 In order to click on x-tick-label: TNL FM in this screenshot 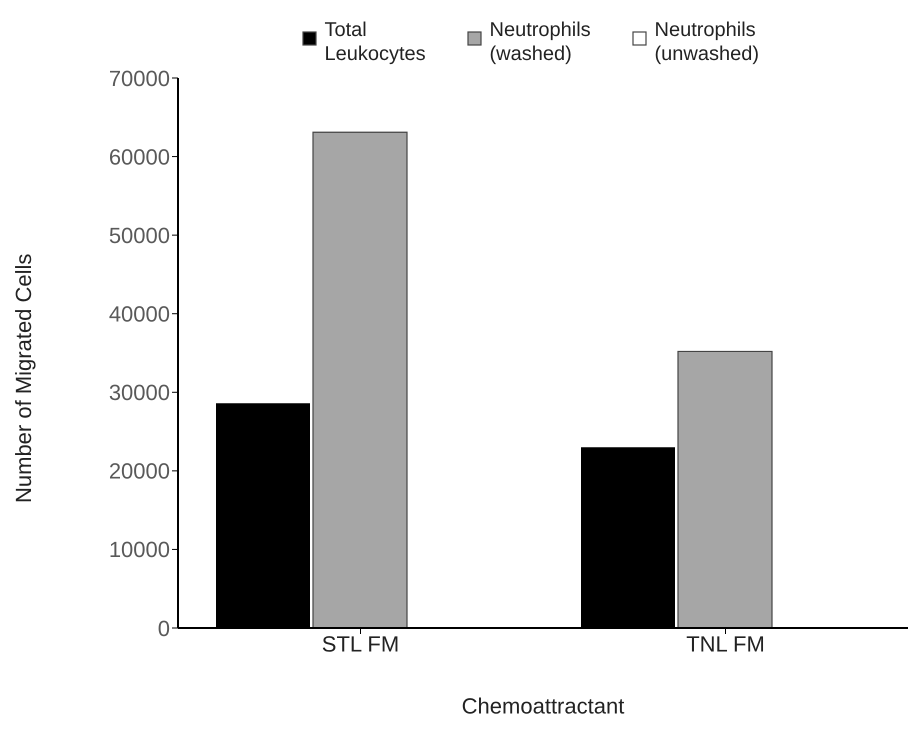, I will do `click(725, 644)`.